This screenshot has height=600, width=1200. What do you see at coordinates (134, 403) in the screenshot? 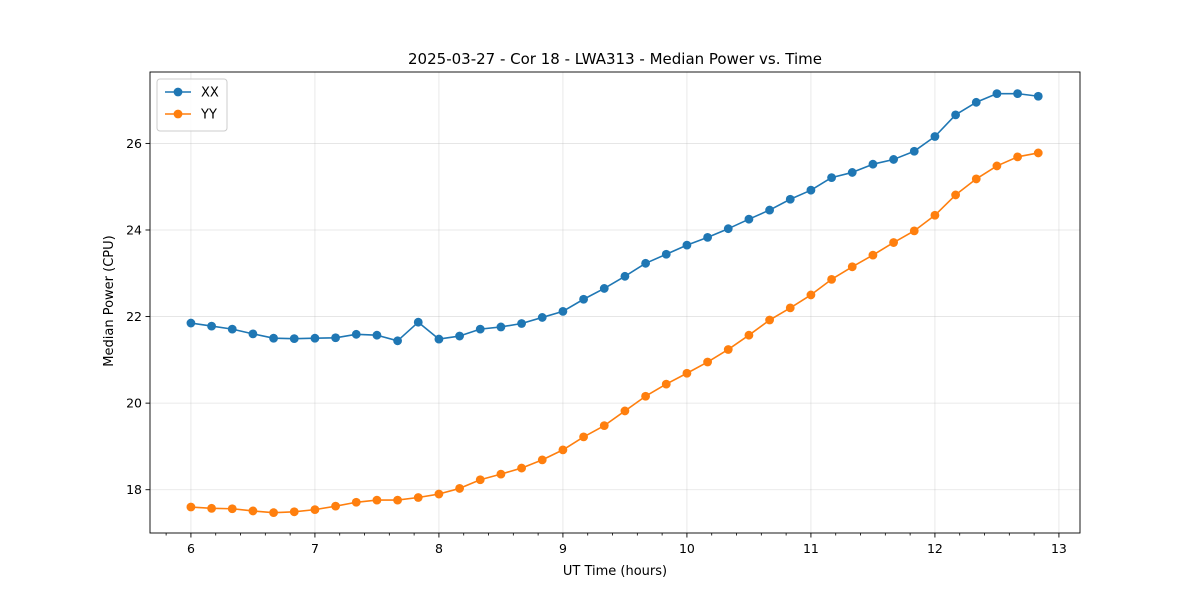
I see `y-tick-label: 20` at bounding box center [134, 403].